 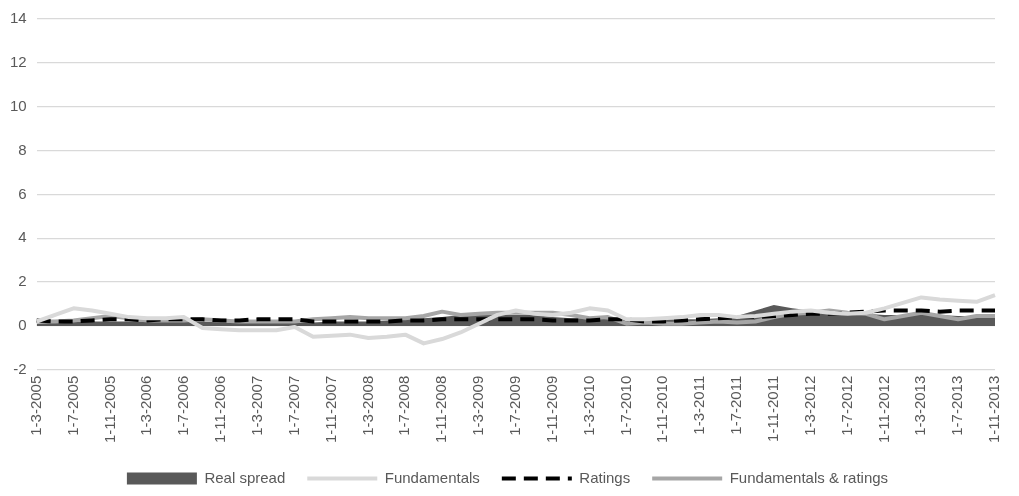 What do you see at coordinates (18, 18) in the screenshot?
I see `y-tick-label: 14` at bounding box center [18, 18].